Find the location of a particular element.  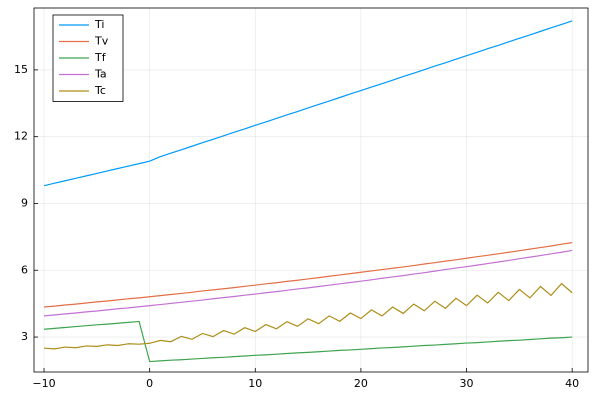

x-tick-label: 20 is located at coordinates (361, 383).